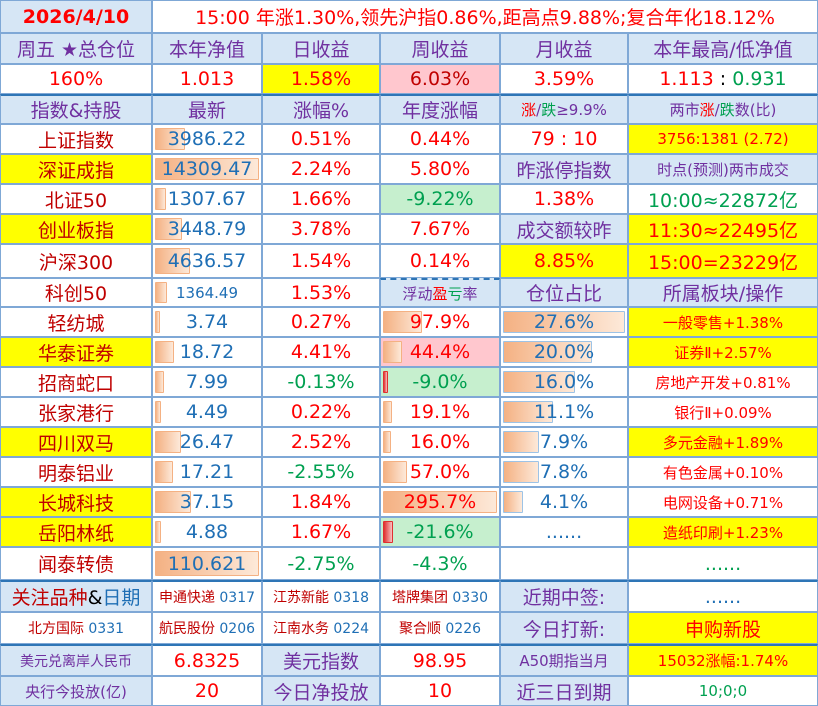 This screenshot has height=706, width=818. Describe the element at coordinates (440, 596) in the screenshot. I see `watchlist-row-cell: 塔牌集团 0330` at that location.